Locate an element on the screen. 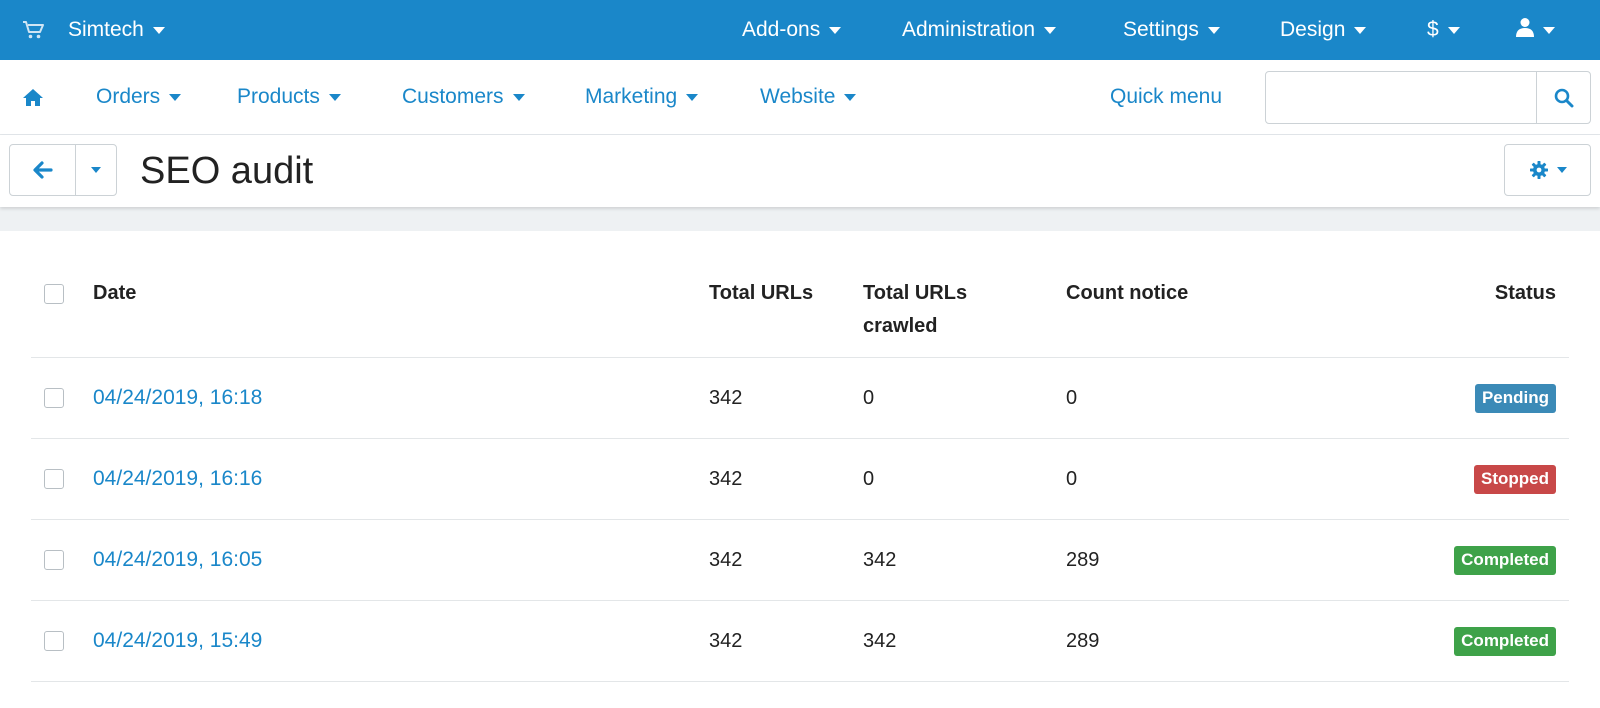 The width and height of the screenshot is (1600, 708). menu-administration-label: Administration is located at coordinates (969, 29).